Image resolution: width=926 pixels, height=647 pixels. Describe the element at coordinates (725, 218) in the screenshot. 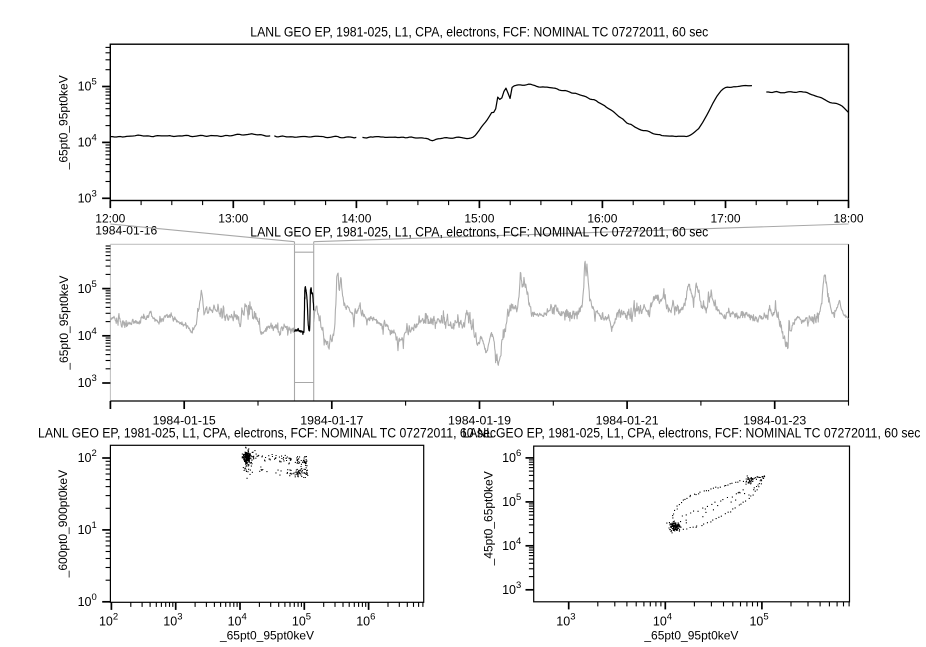

I see `svg-text: 17:00` at that location.